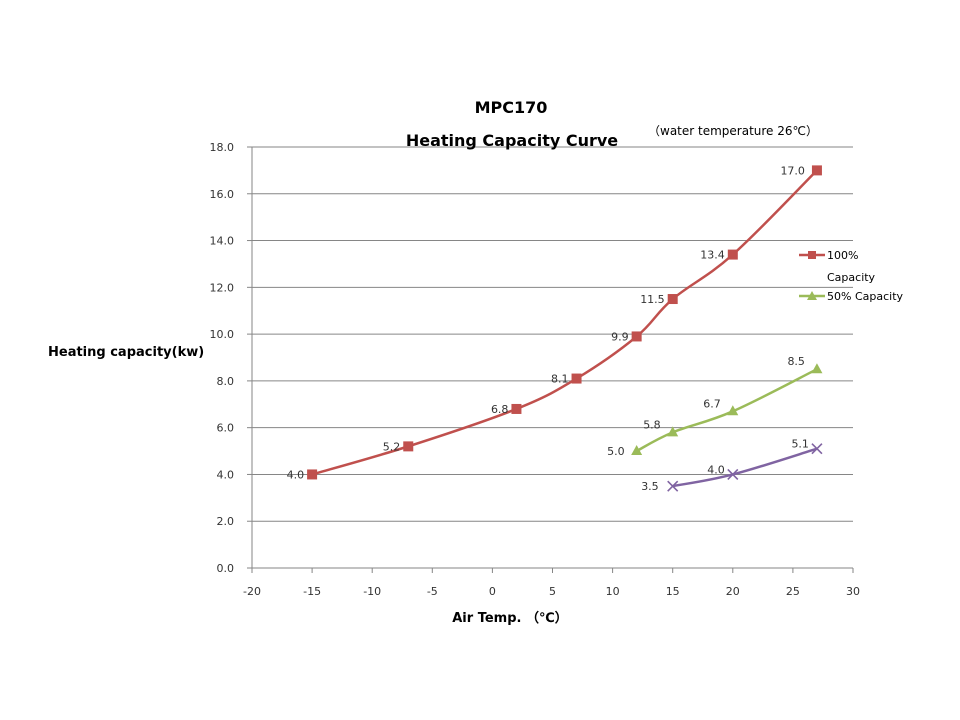  What do you see at coordinates (512, 140) in the screenshot?
I see `chart-subtitle: Heating Capacity Curve` at bounding box center [512, 140].